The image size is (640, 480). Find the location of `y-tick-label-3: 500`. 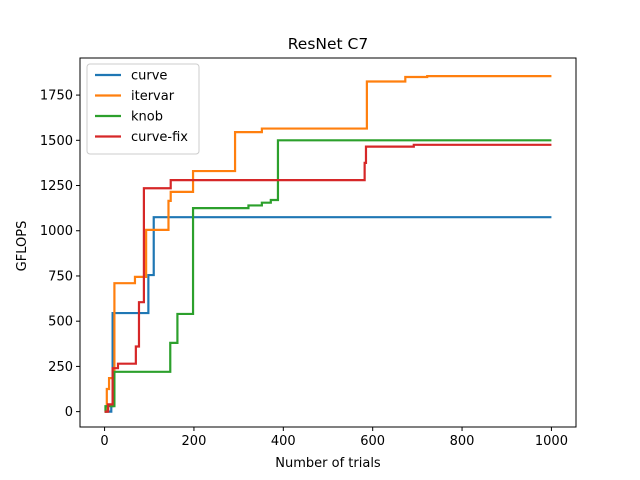

y-tick-label-3: 500 is located at coordinates (60, 322).